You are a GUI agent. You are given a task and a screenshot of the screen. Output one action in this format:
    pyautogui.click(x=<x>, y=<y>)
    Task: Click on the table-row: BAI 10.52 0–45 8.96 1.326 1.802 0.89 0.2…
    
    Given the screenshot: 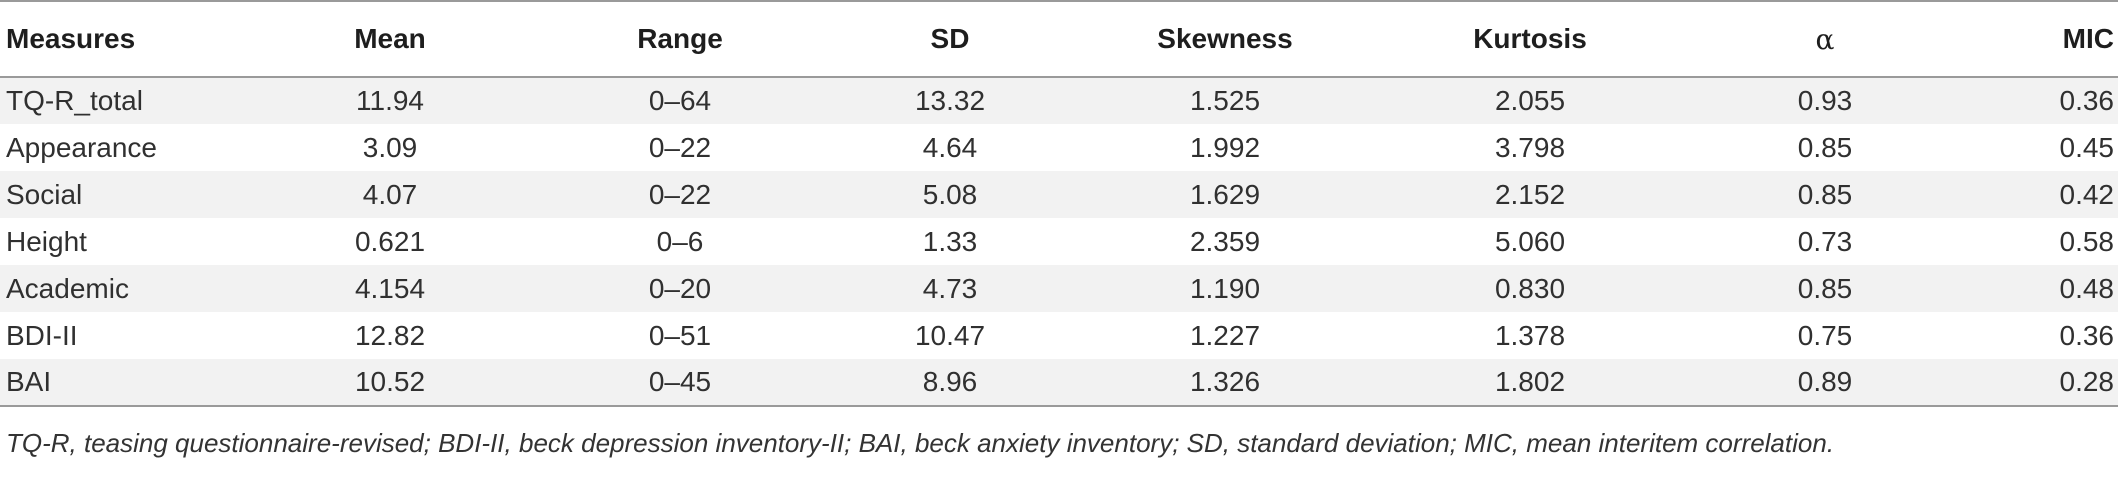 What is the action you would take?
    pyautogui.click(x=1059, y=383)
    